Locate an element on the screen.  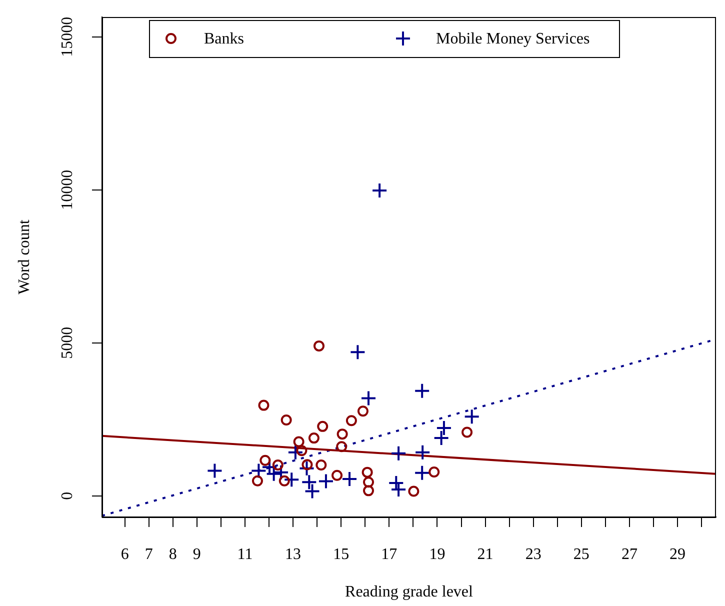
x-tick-label: 9 is located at coordinates (196, 554).